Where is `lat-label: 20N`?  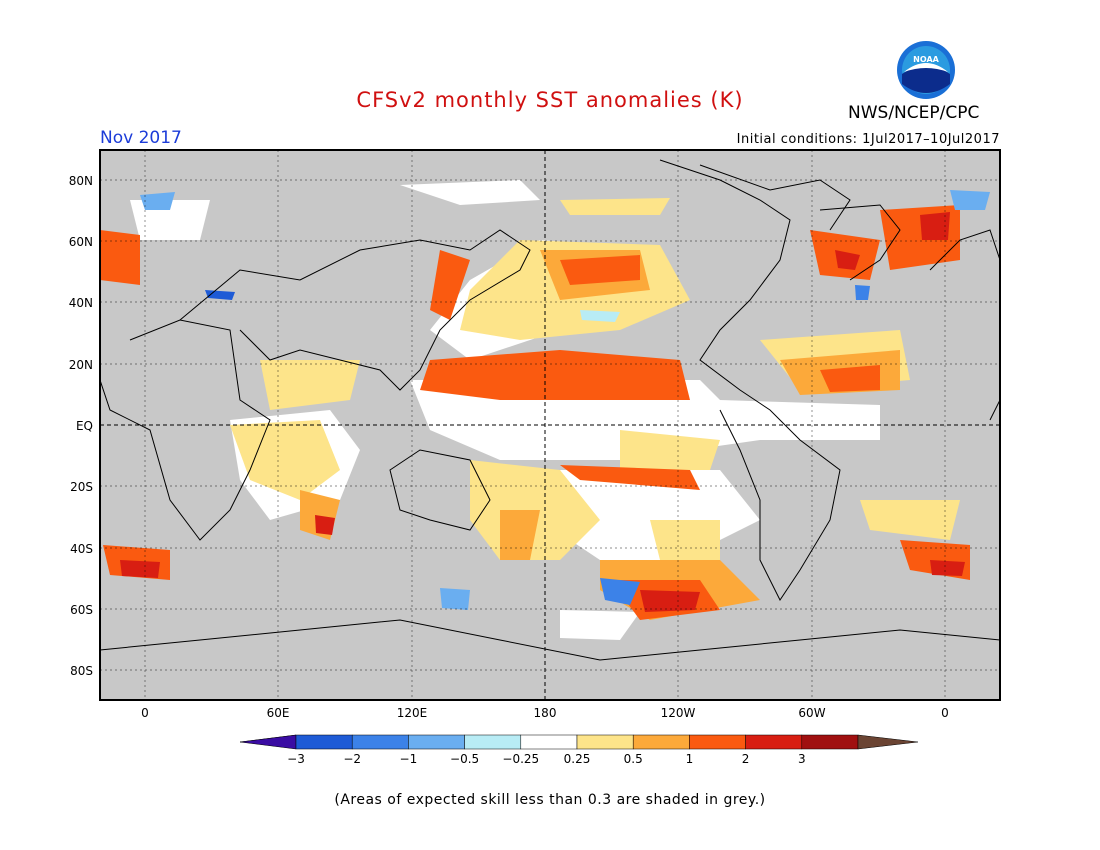 lat-label: 20N is located at coordinates (81, 365).